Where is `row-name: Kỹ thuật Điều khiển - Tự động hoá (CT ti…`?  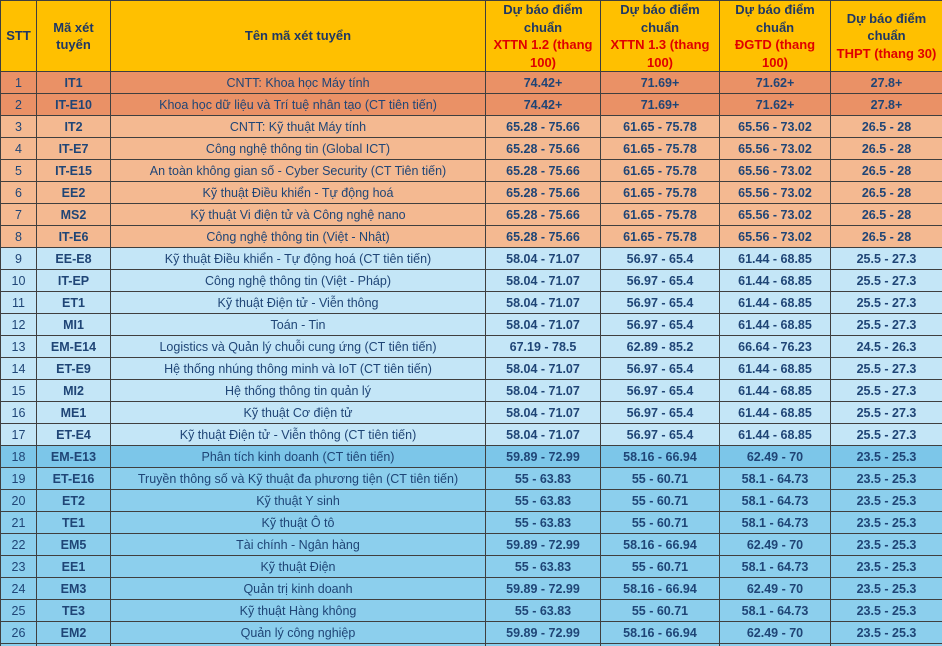
row-name: Kỹ thuật Điều khiển - Tự động hoá (CT ti… is located at coordinates (298, 259).